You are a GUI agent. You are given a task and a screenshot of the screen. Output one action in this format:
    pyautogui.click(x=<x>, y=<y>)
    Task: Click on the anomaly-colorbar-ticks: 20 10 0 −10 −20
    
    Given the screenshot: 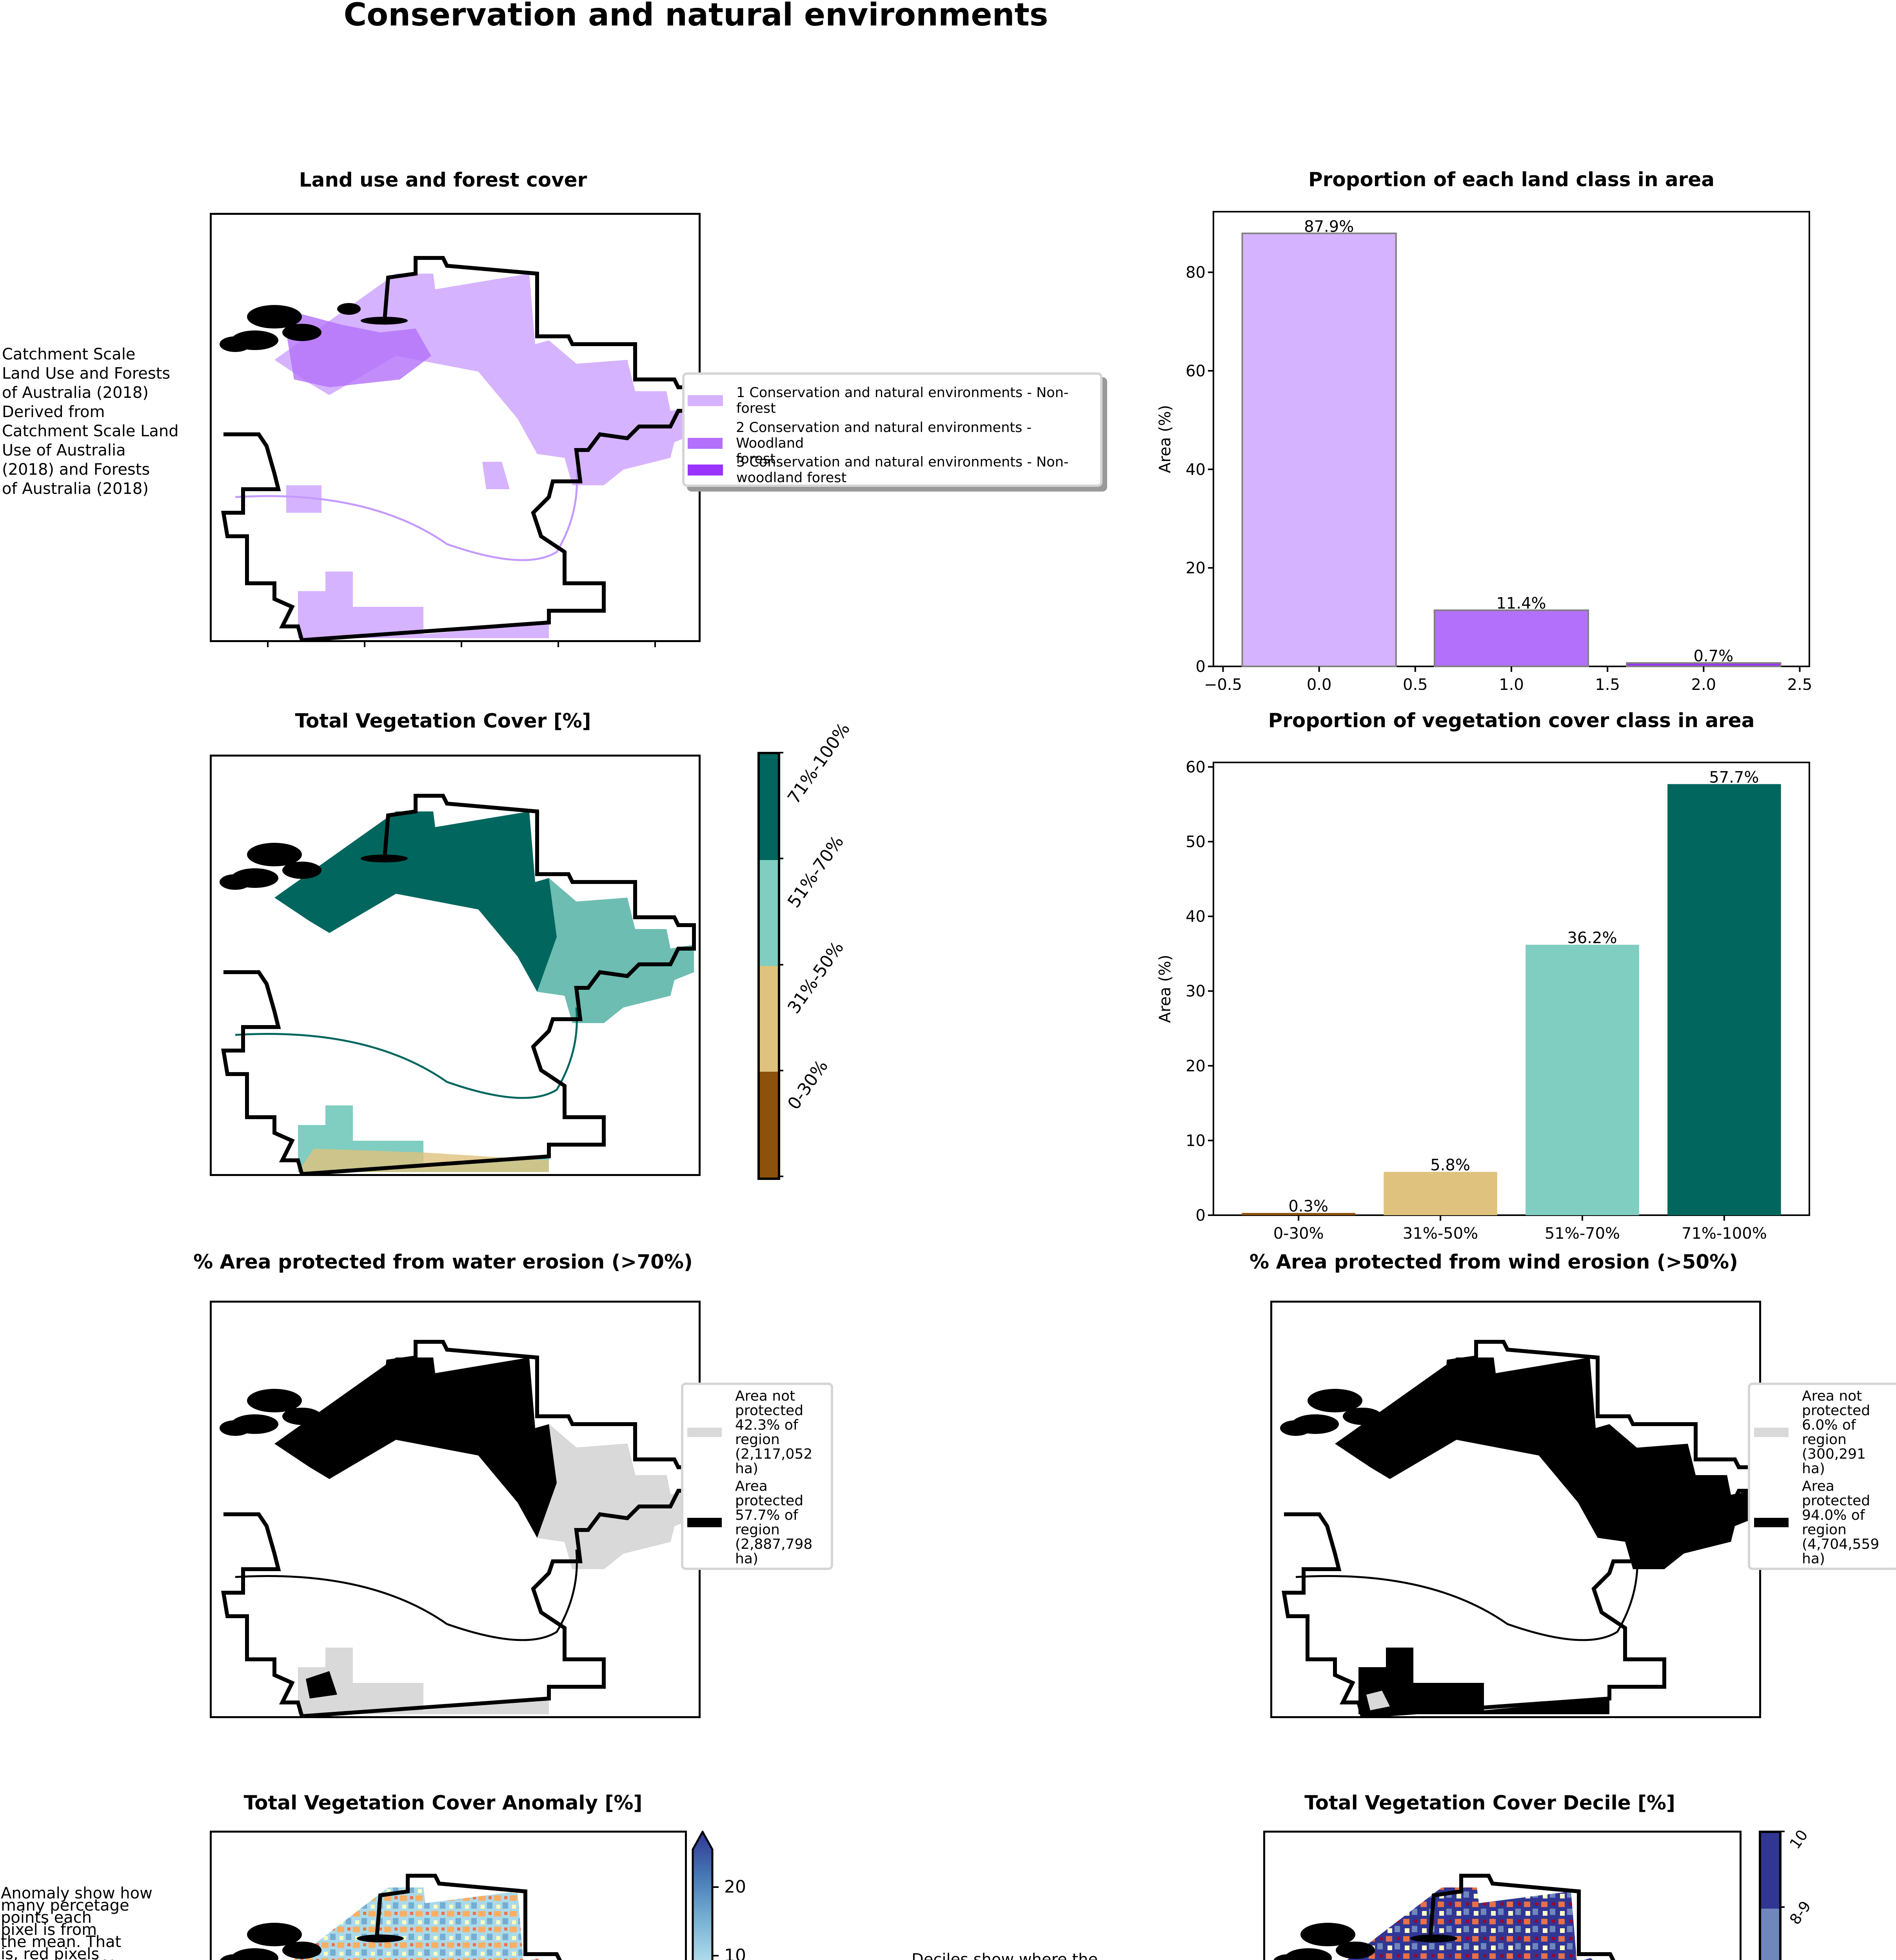 What is the action you would take?
    pyautogui.click(x=751, y=1895)
    